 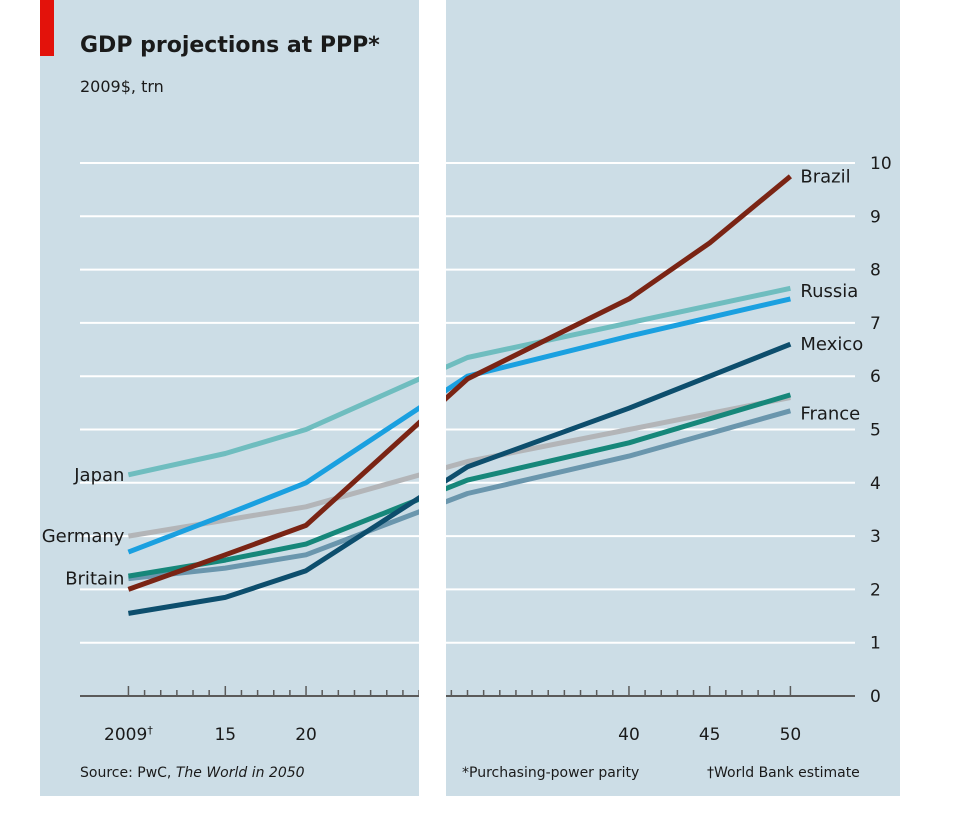 What do you see at coordinates (240, 773) in the screenshot?
I see `source-title: The World in 2050` at bounding box center [240, 773].